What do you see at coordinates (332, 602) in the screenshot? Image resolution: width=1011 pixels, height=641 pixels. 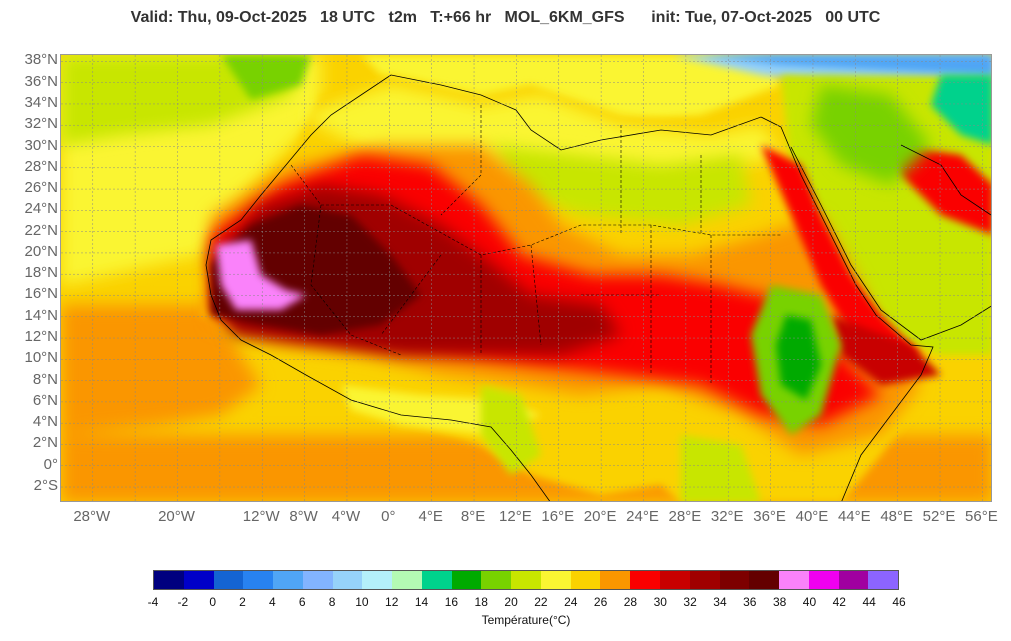 I see `colorbar-tick-label: 8` at bounding box center [332, 602].